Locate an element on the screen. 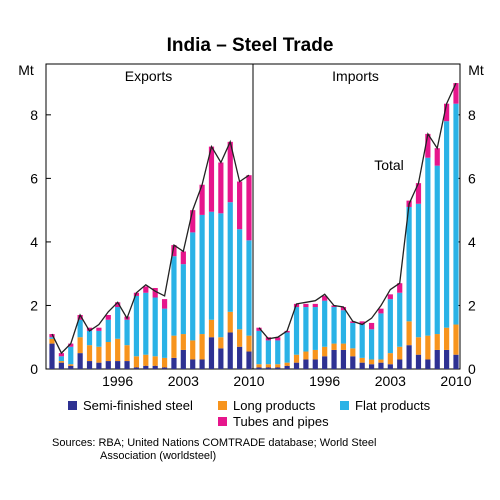 Image resolution: width=500 pixels, height=500 pixels. legend-item-flat-products: Flat products is located at coordinates (385, 405).